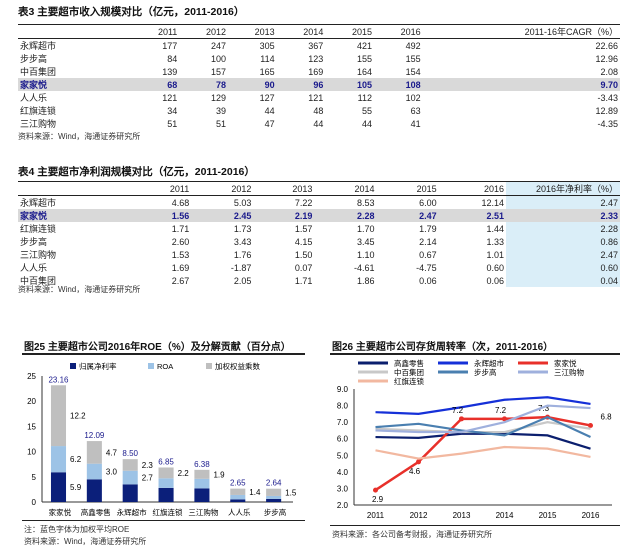  I want to click on segment-label: 1.4, so click(255, 492).